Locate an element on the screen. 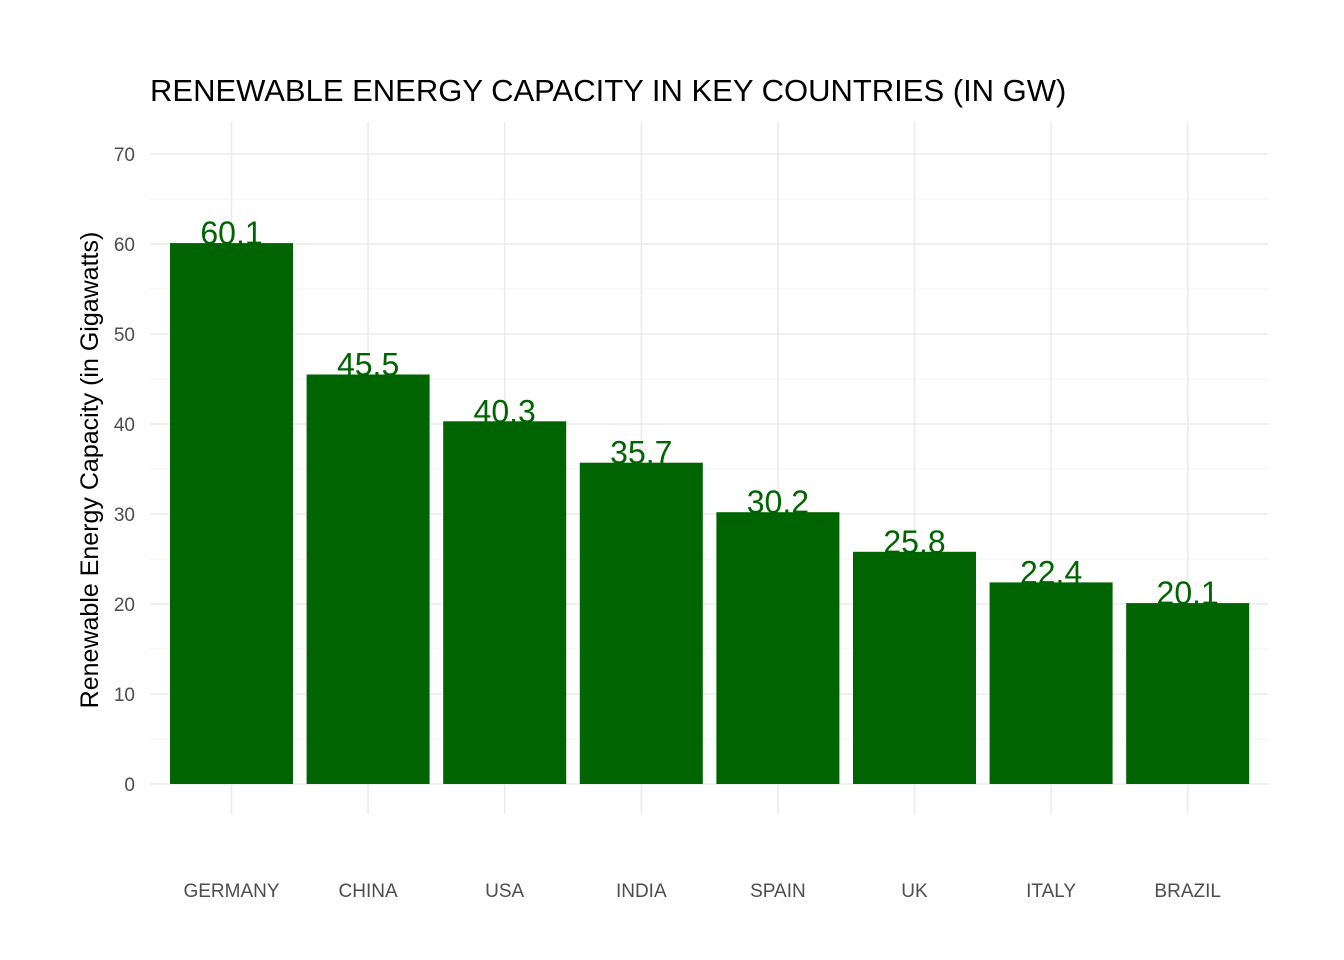  bar-india is located at coordinates (641, 623).